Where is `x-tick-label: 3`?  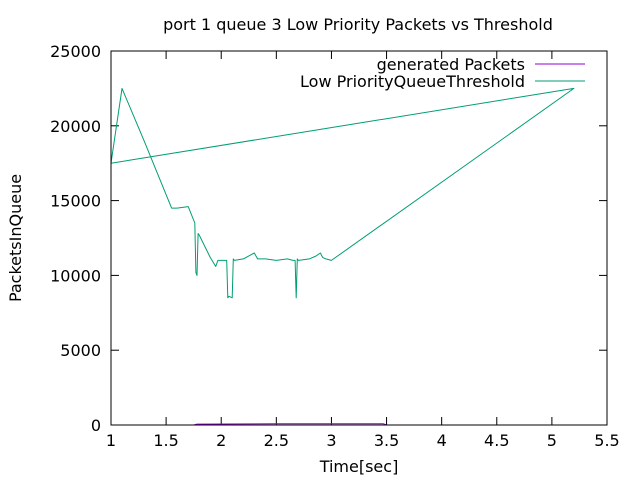 x-tick-label: 3 is located at coordinates (331, 440).